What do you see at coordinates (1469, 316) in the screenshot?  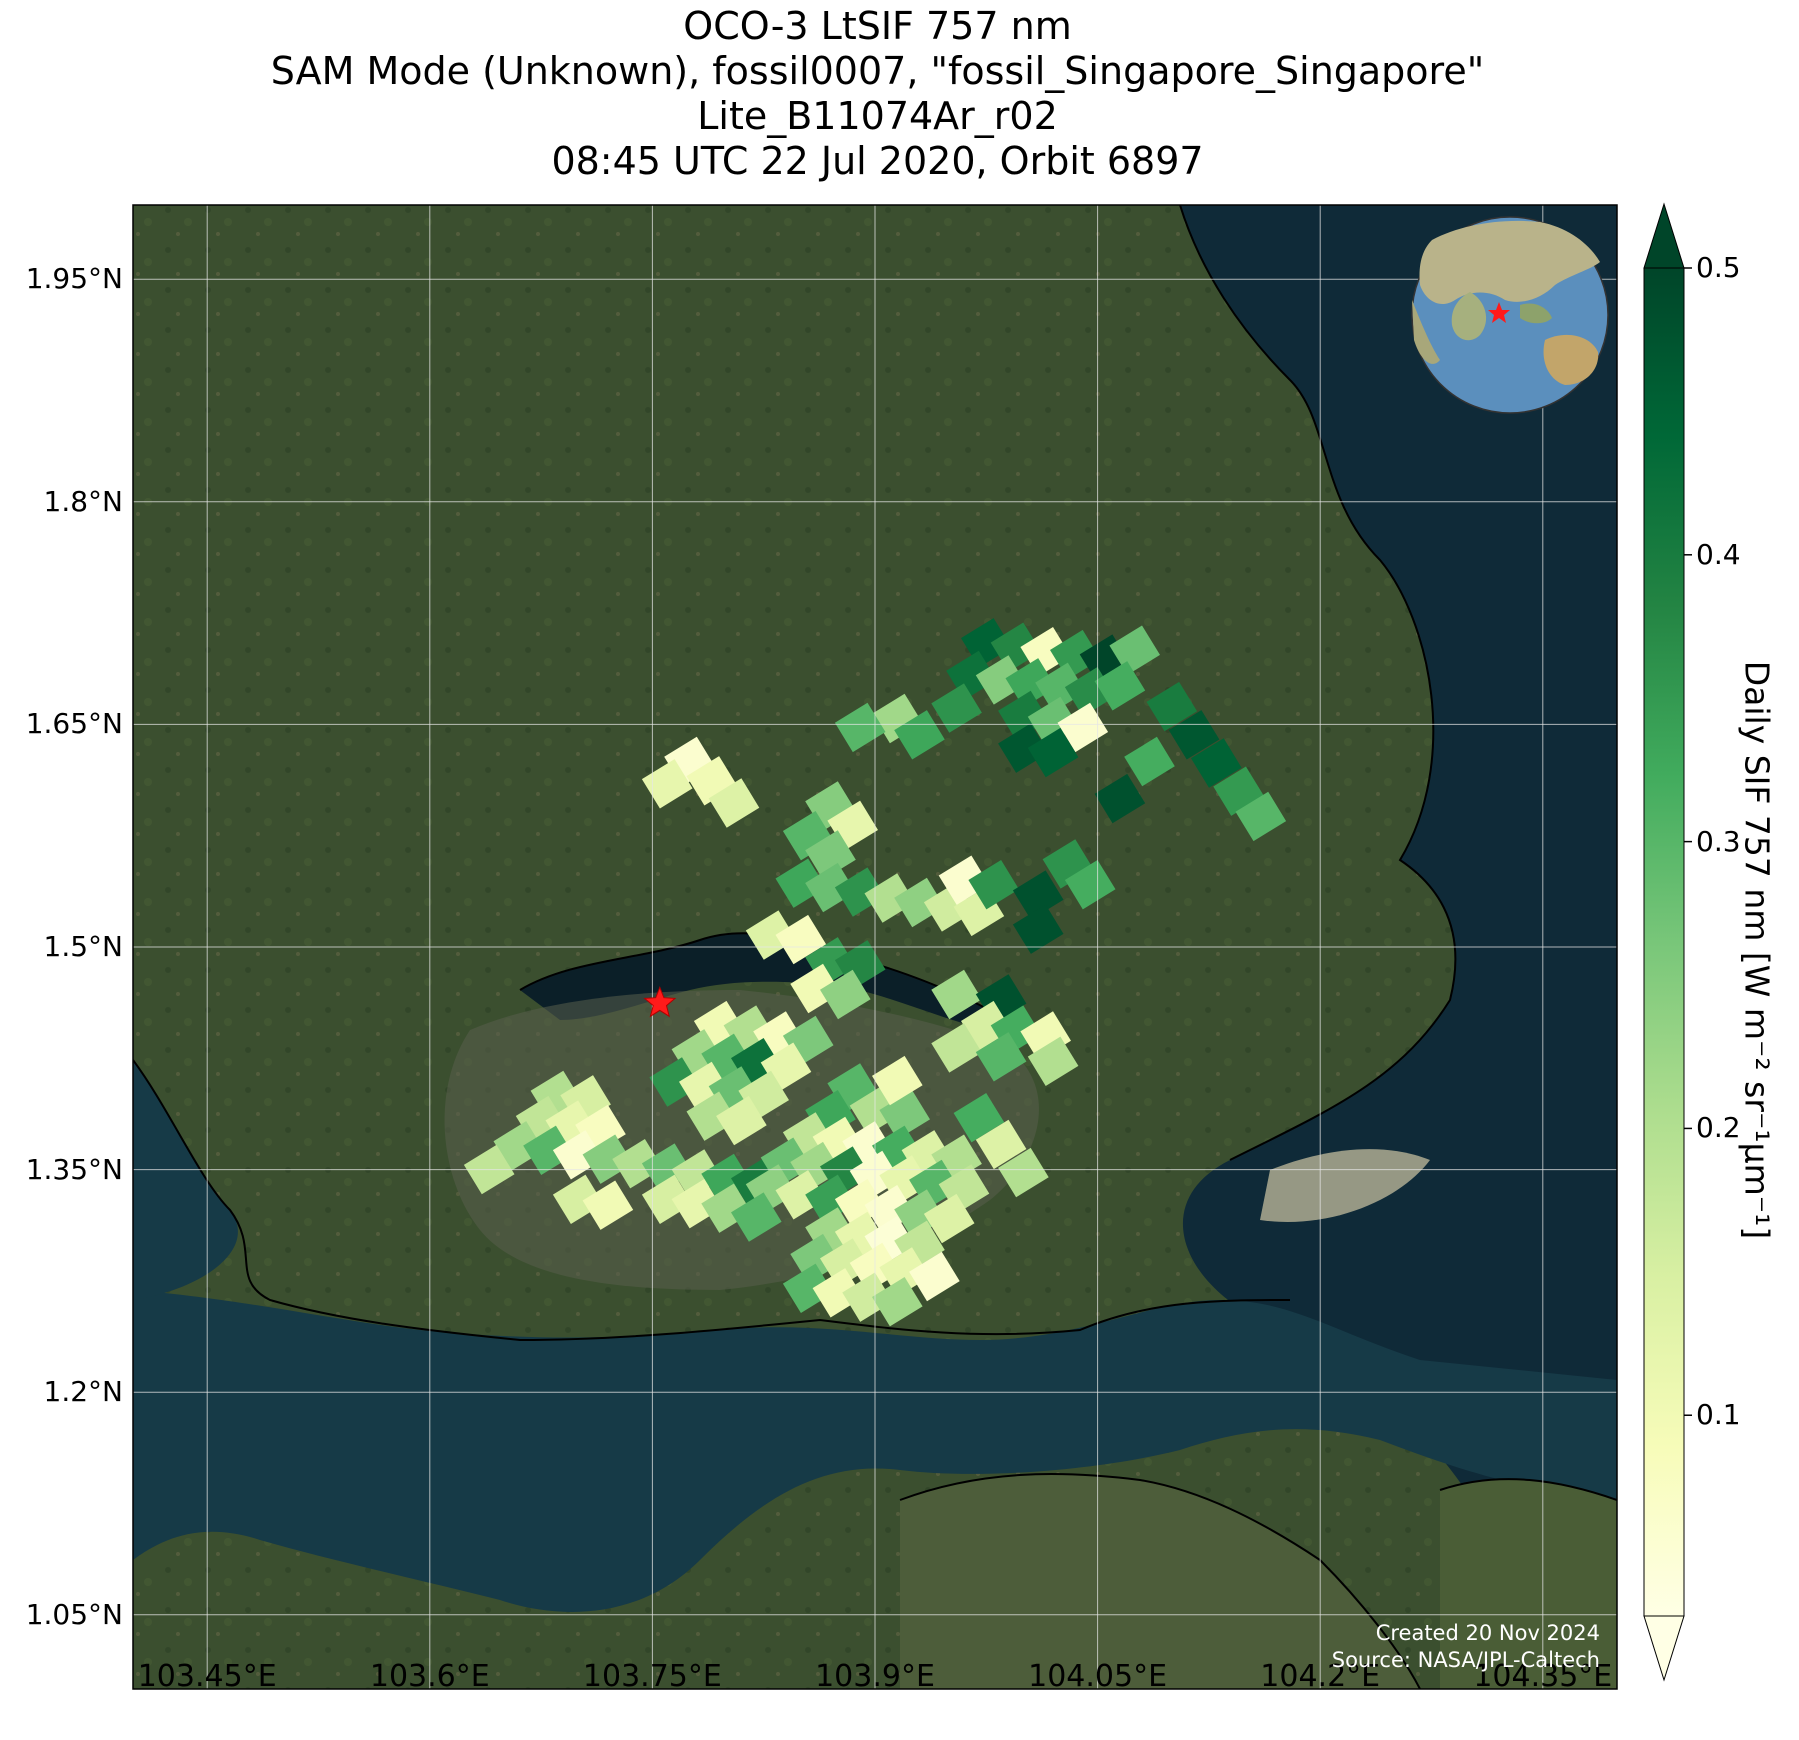 I see `globe-india` at bounding box center [1469, 316].